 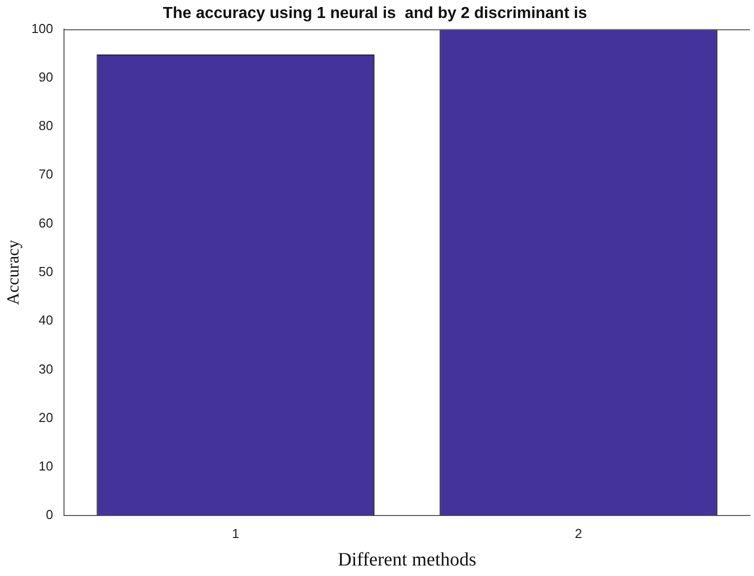 What do you see at coordinates (578, 533) in the screenshot?
I see `x-tick-label: 2` at bounding box center [578, 533].